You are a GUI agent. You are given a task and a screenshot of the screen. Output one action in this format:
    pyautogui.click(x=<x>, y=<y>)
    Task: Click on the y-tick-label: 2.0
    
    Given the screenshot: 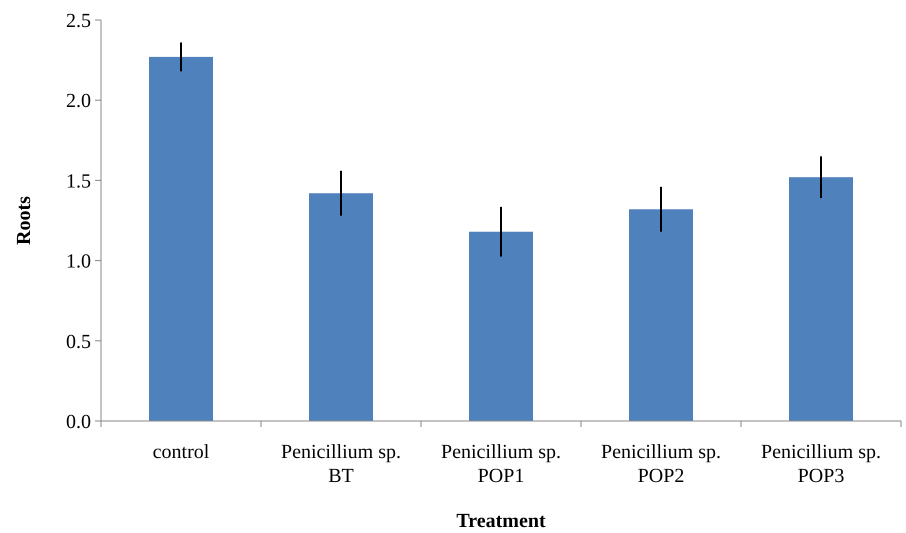 What is the action you would take?
    pyautogui.click(x=78, y=101)
    